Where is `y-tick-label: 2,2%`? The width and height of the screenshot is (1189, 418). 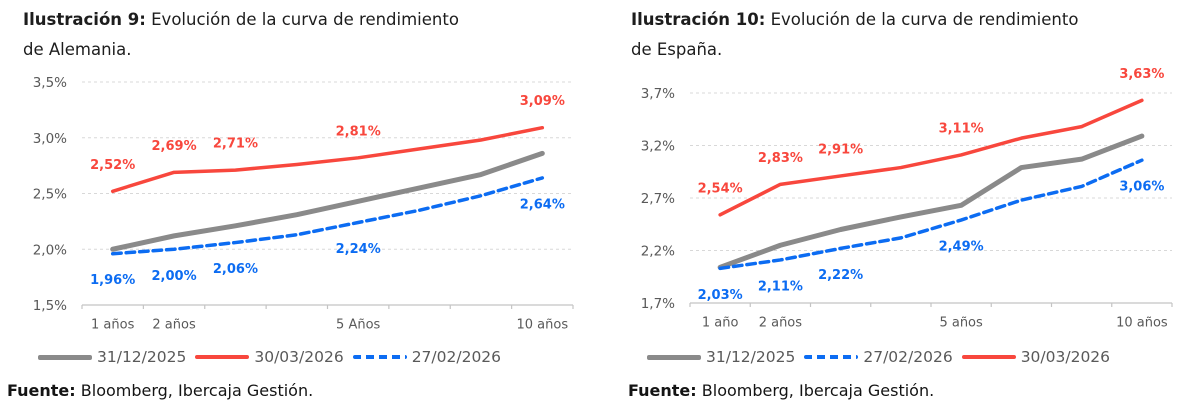 y-tick-label: 2,2% is located at coordinates (658, 252).